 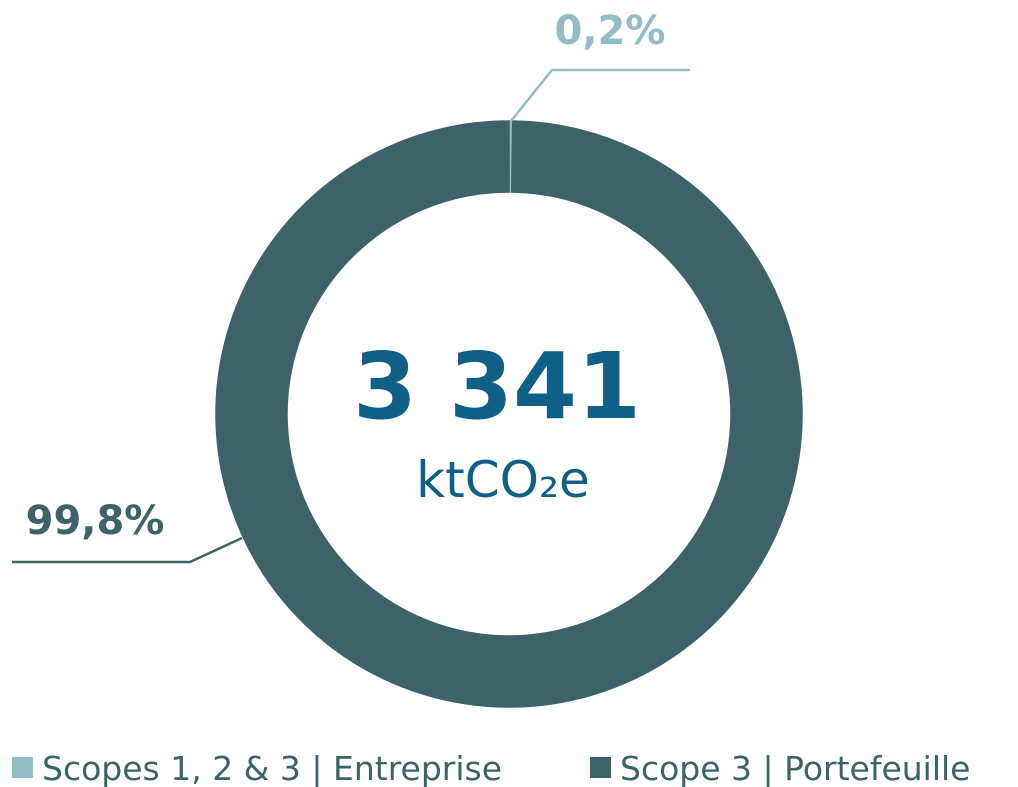 What do you see at coordinates (795, 768) in the screenshot?
I see `legend-label: Scope 3 | Portefeuille` at bounding box center [795, 768].